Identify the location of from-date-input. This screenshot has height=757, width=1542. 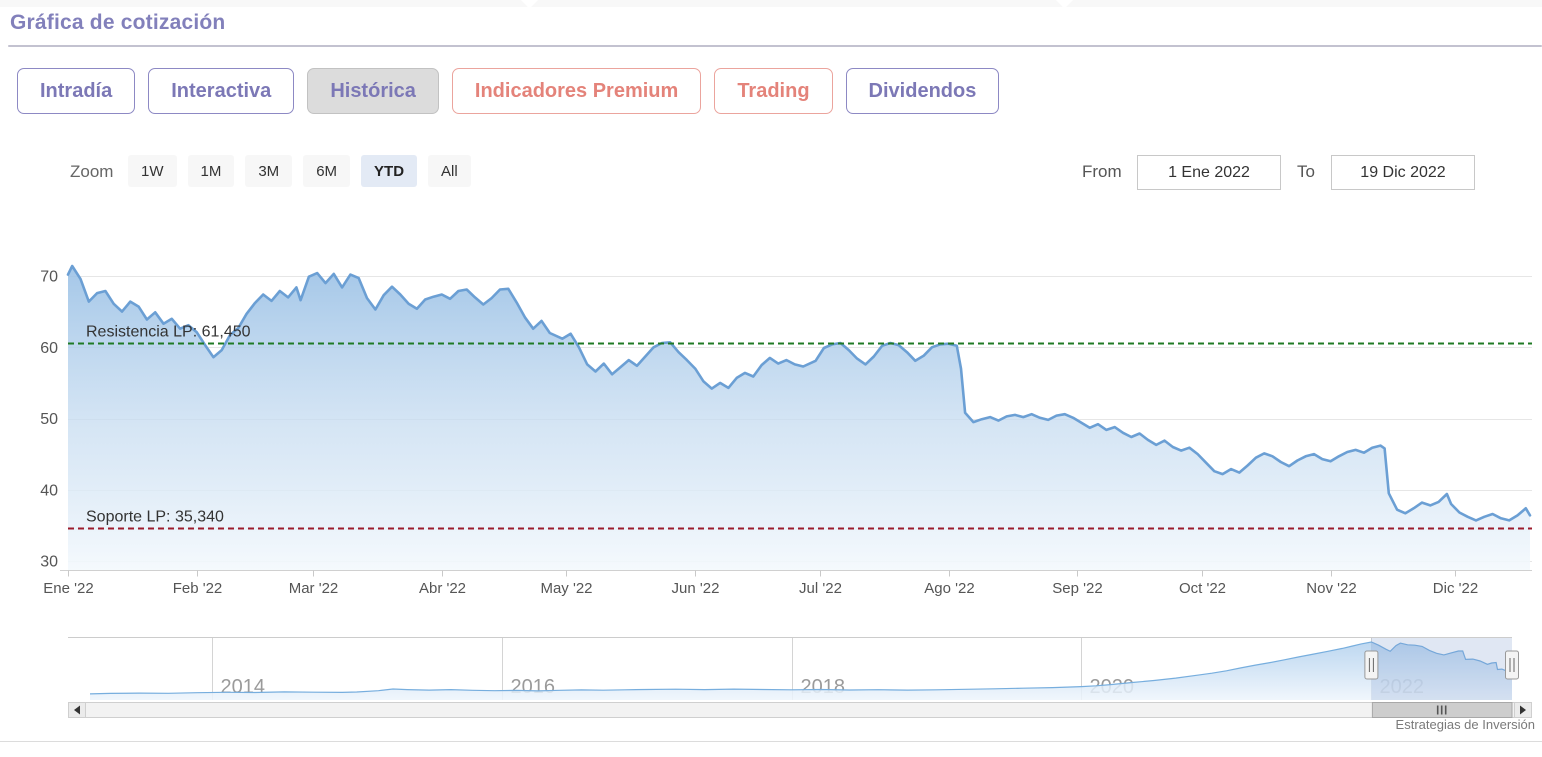
(1209, 172).